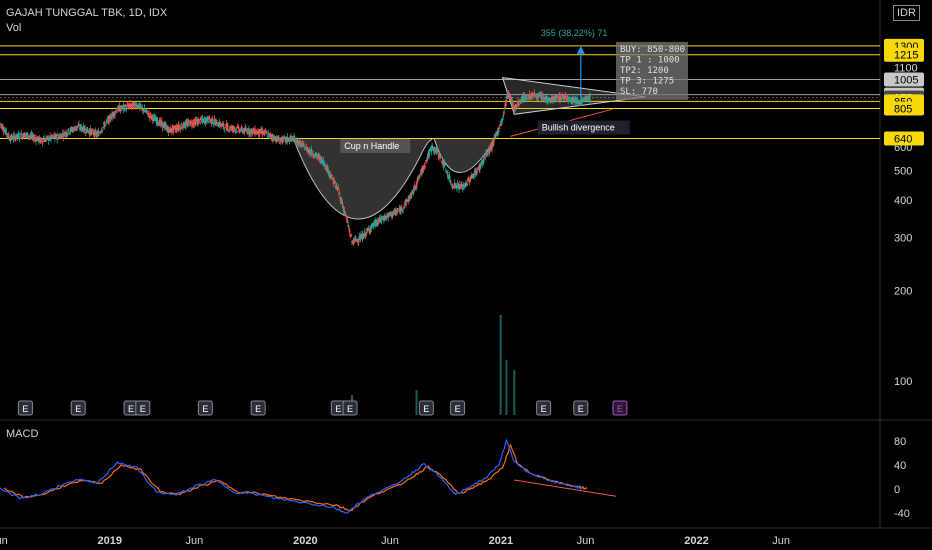 This screenshot has height=550, width=932. I want to click on level-badge, so click(904, 79).